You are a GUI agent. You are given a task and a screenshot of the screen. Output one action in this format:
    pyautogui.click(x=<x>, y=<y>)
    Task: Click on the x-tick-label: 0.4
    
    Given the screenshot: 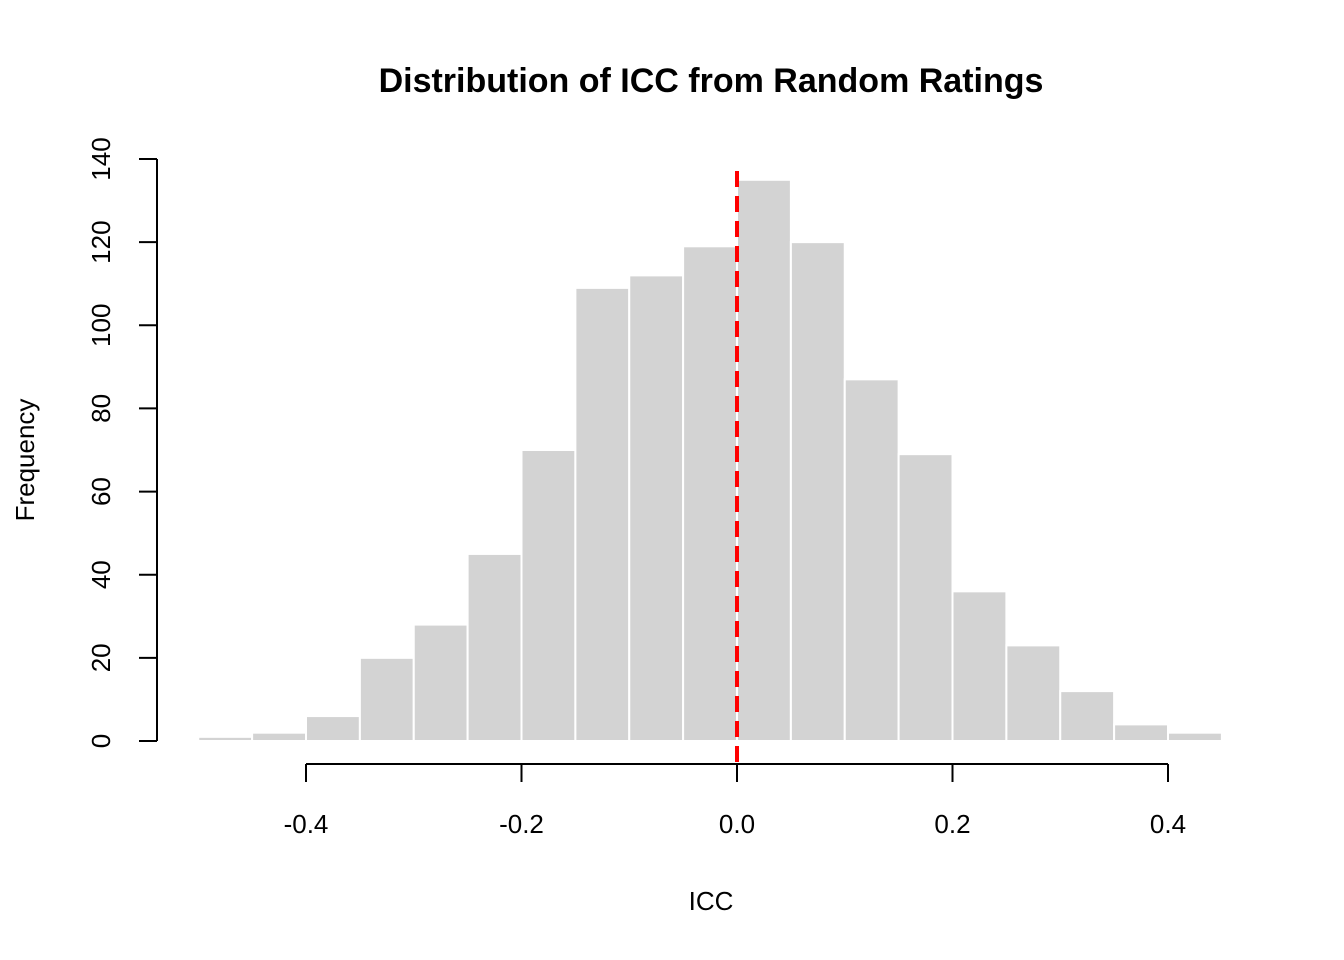 What is the action you would take?
    pyautogui.click(x=1168, y=824)
    